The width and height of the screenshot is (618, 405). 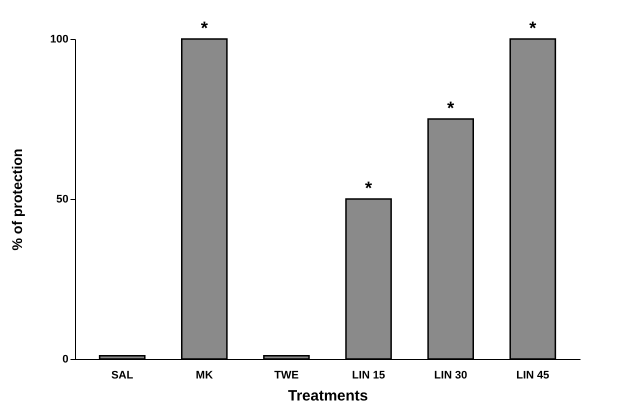 What do you see at coordinates (62, 200) in the screenshot?
I see `y-tick-label: 50` at bounding box center [62, 200].